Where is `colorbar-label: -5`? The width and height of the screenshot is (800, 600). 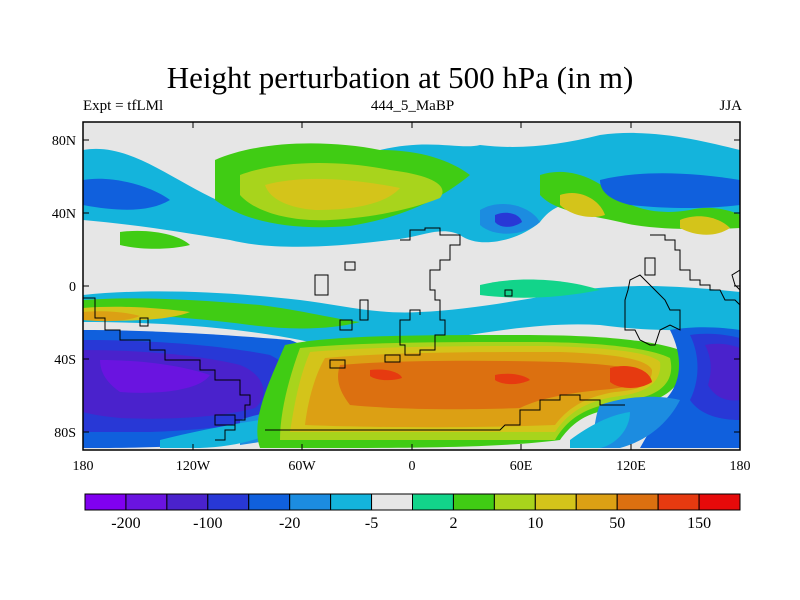 colorbar-label: -5 is located at coordinates (371, 523).